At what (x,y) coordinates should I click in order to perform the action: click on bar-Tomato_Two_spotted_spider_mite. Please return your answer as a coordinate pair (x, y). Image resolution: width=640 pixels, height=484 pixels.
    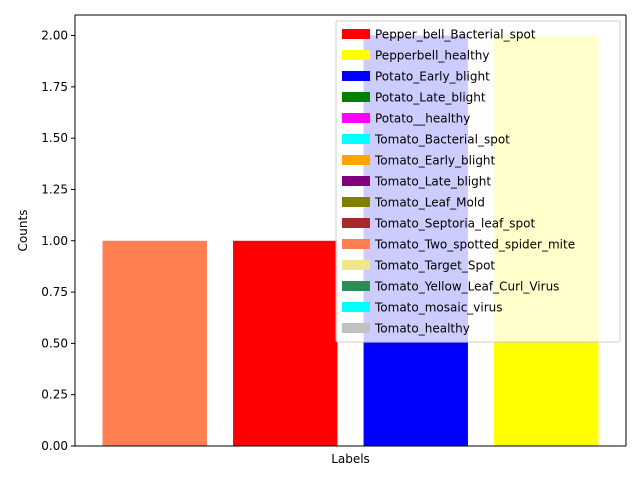
    Looking at the image, I should click on (154, 343).